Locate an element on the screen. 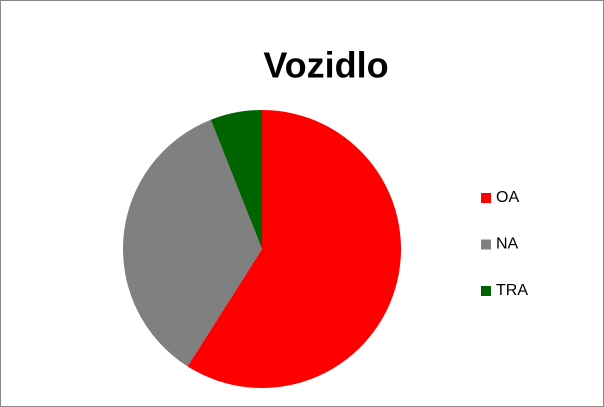 This screenshot has width=604, height=407. legend-label: TRA is located at coordinates (512, 290).